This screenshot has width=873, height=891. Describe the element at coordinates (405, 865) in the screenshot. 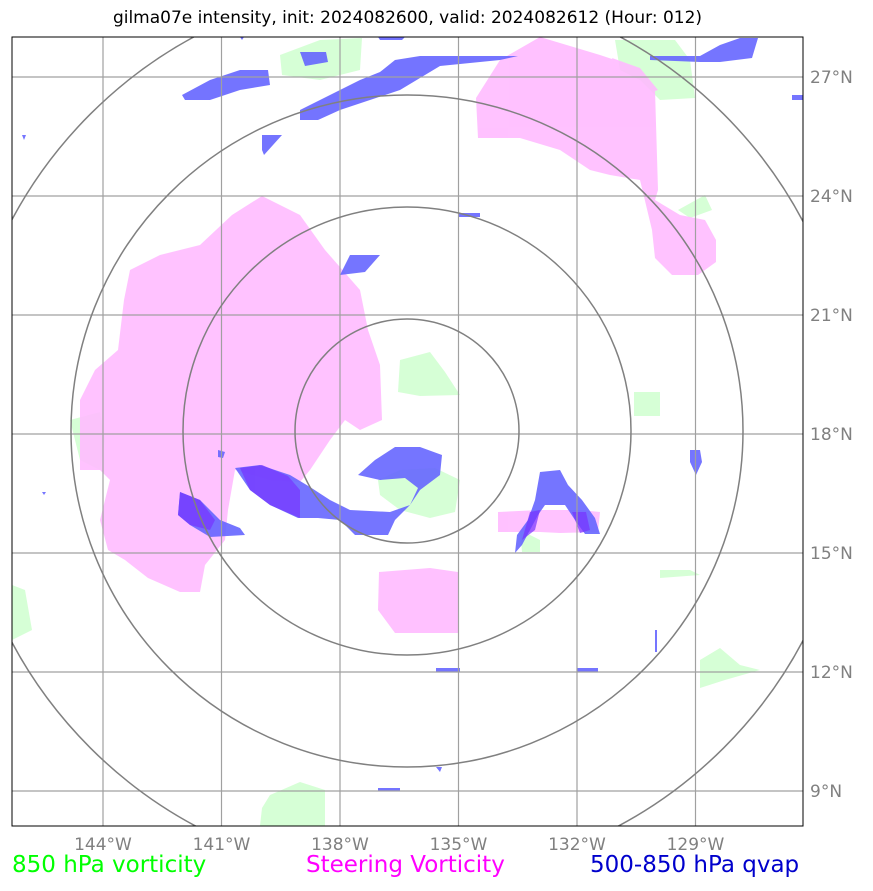

I see `legend-steering-vorticity: Steering Vorticity` at that location.